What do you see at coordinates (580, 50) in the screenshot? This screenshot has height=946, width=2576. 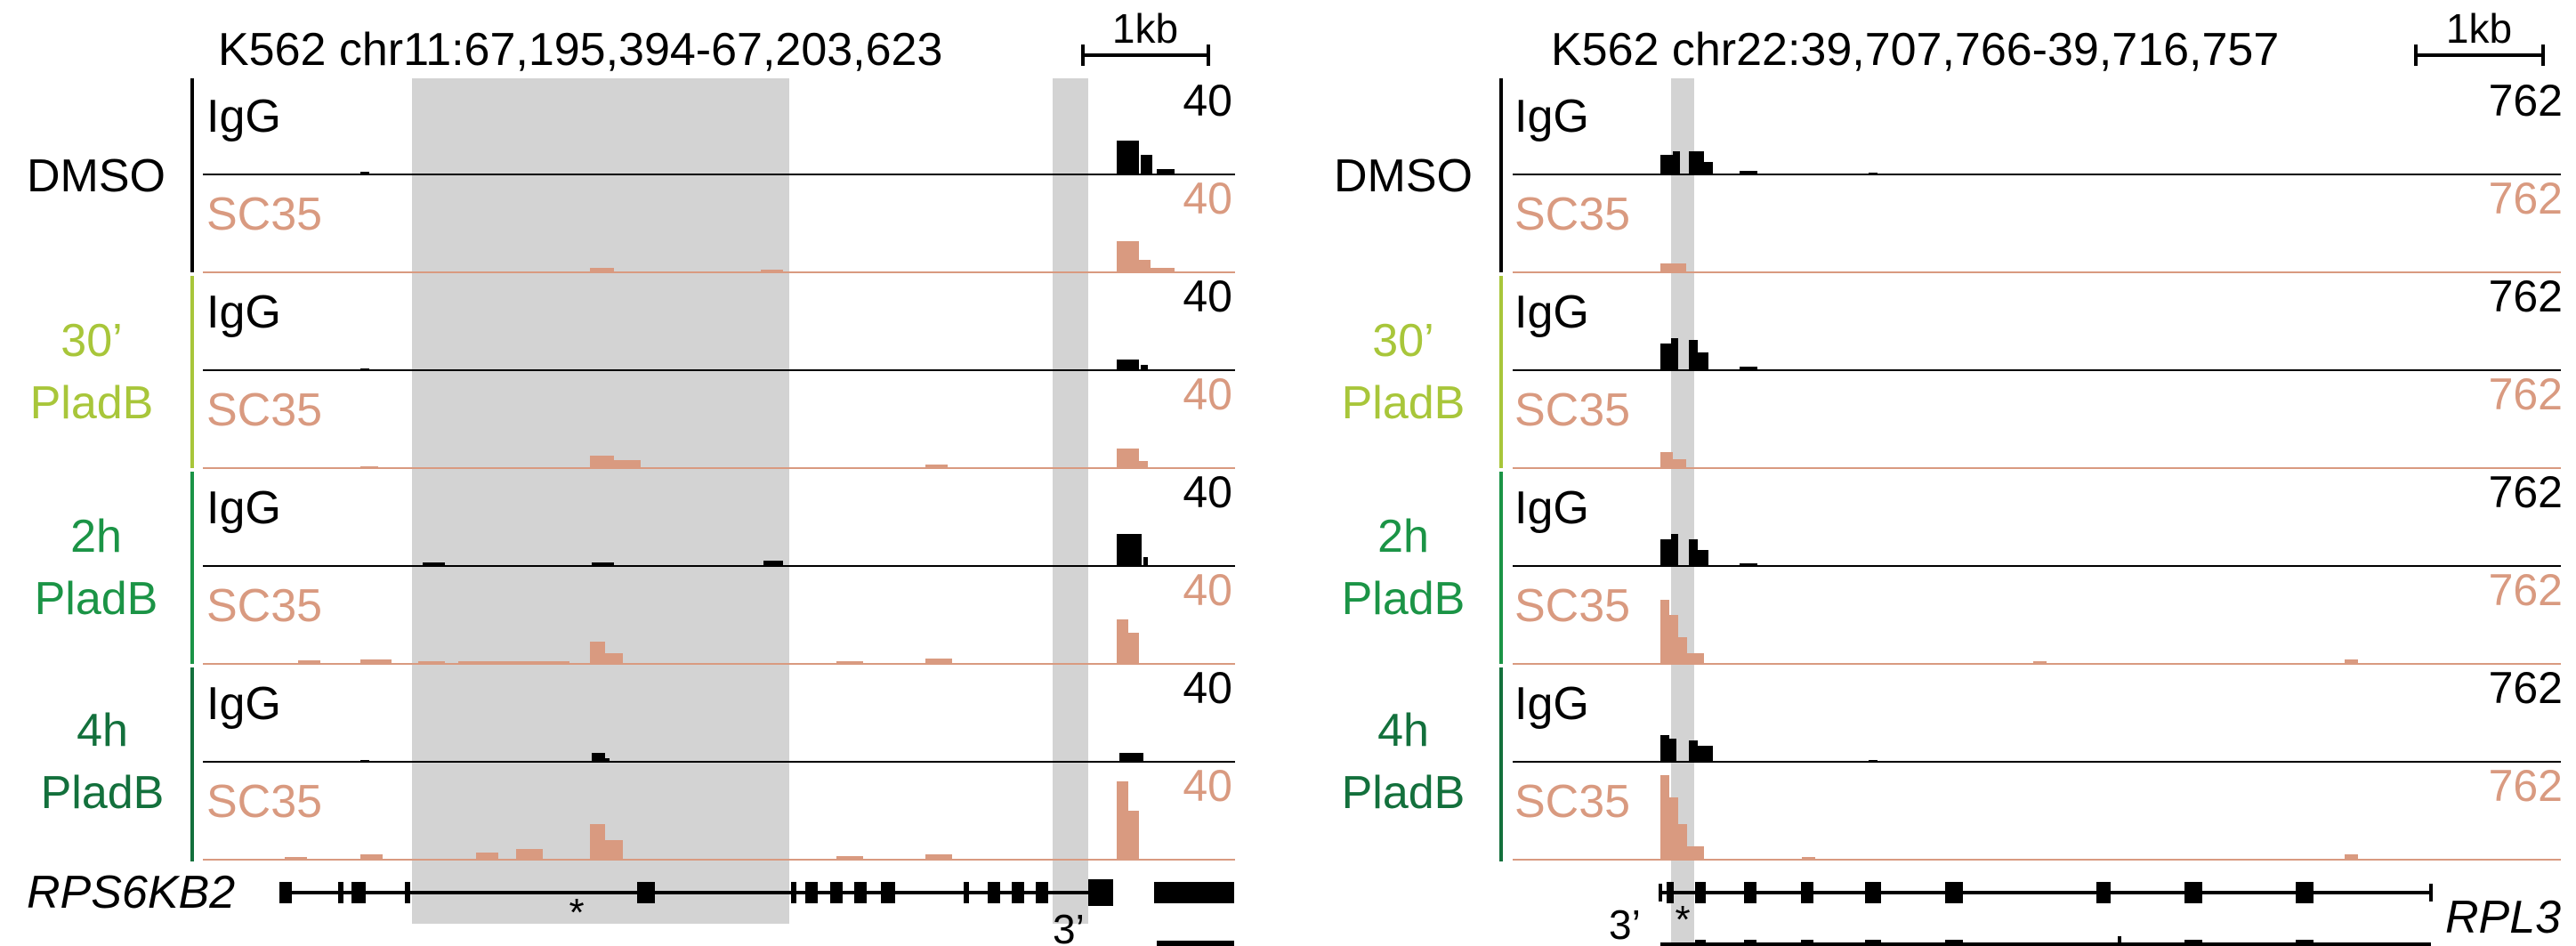 I see `panel-left-title: K562 chr11:67,195,394-67,203,623` at bounding box center [580, 50].